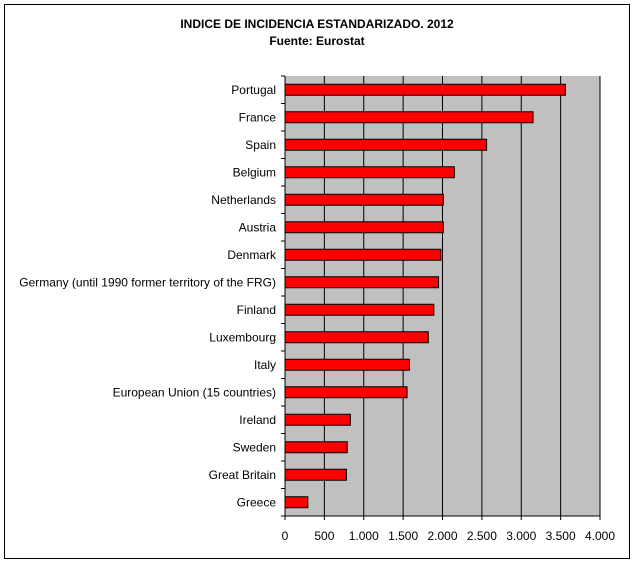 The width and height of the screenshot is (634, 564). What do you see at coordinates (242, 337) in the screenshot?
I see `category-label: Luxembourg` at bounding box center [242, 337].